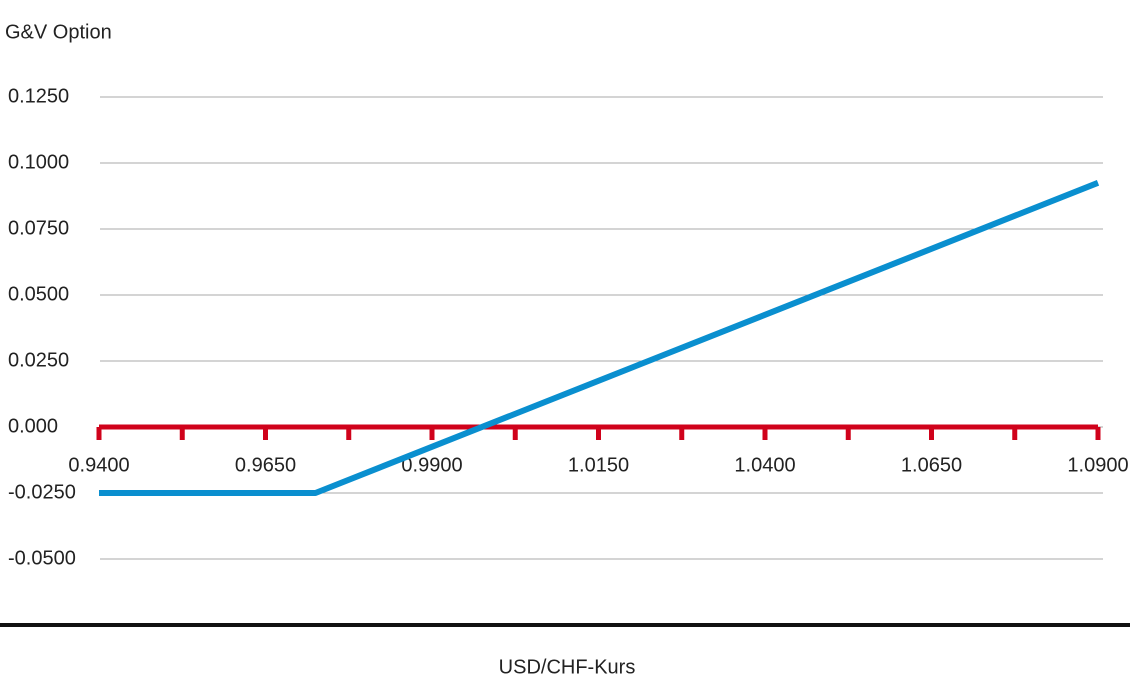  Describe the element at coordinates (58, 32) in the screenshot. I see `y-axis-label: G&V Option` at that location.